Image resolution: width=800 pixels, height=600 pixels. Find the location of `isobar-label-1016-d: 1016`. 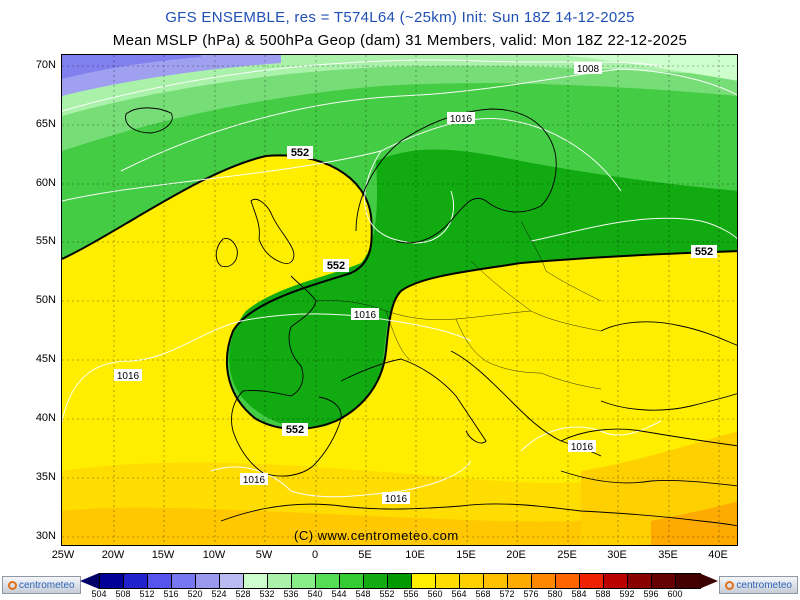

isobar-label-1016-d: 1016 is located at coordinates (582, 447).